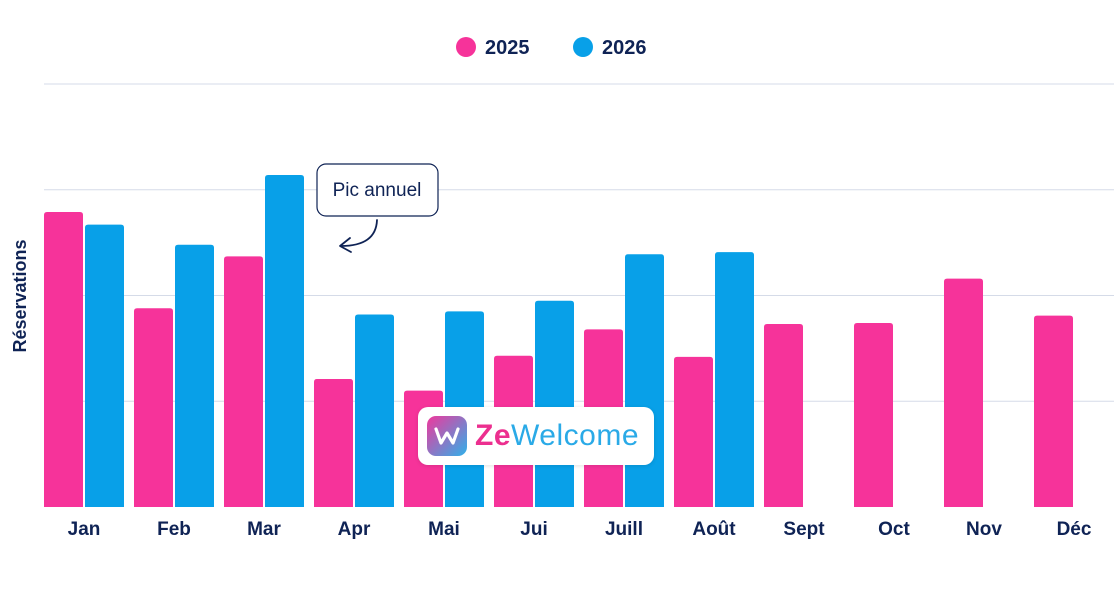  Describe the element at coordinates (153, 407) in the screenshot. I see `bar-2025-Feb` at that location.